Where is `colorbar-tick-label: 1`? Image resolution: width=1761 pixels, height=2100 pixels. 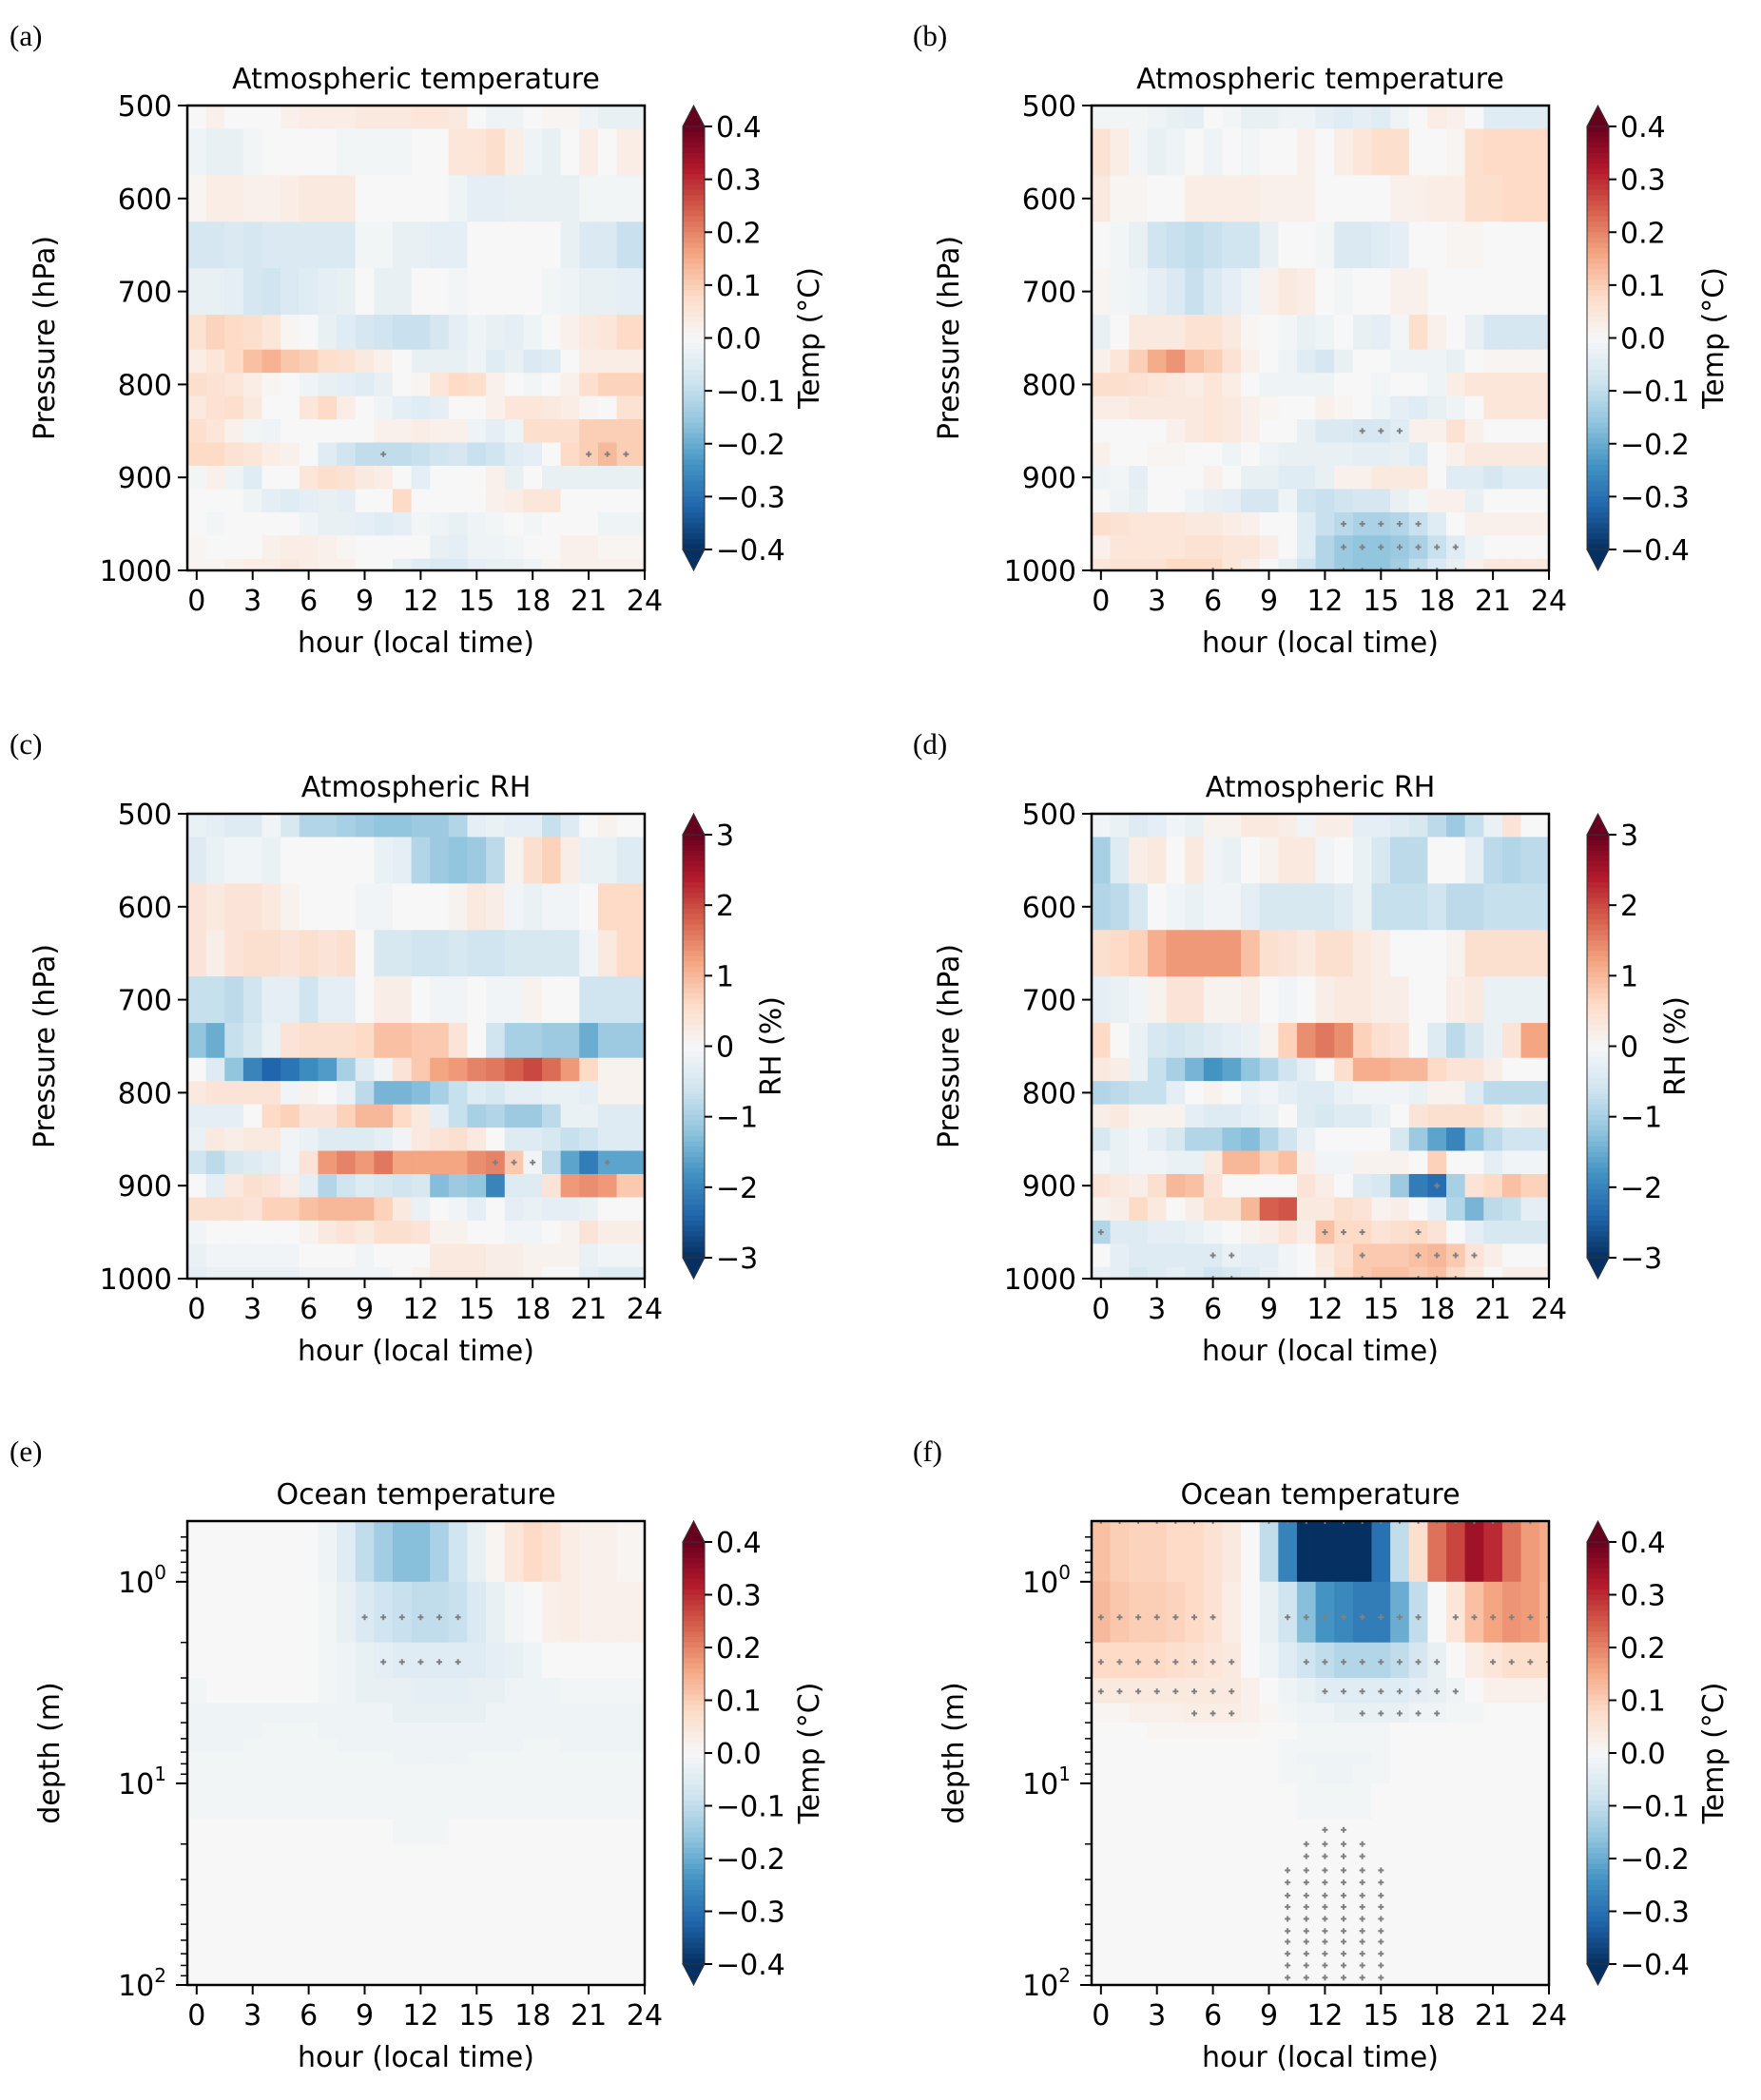 colorbar-tick-label: 1 is located at coordinates (1629, 976).